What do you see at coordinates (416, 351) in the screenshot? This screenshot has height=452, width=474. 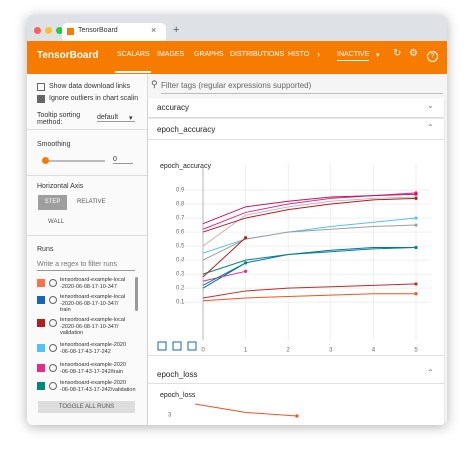 I see `x-tick-label: 5` at bounding box center [416, 351].